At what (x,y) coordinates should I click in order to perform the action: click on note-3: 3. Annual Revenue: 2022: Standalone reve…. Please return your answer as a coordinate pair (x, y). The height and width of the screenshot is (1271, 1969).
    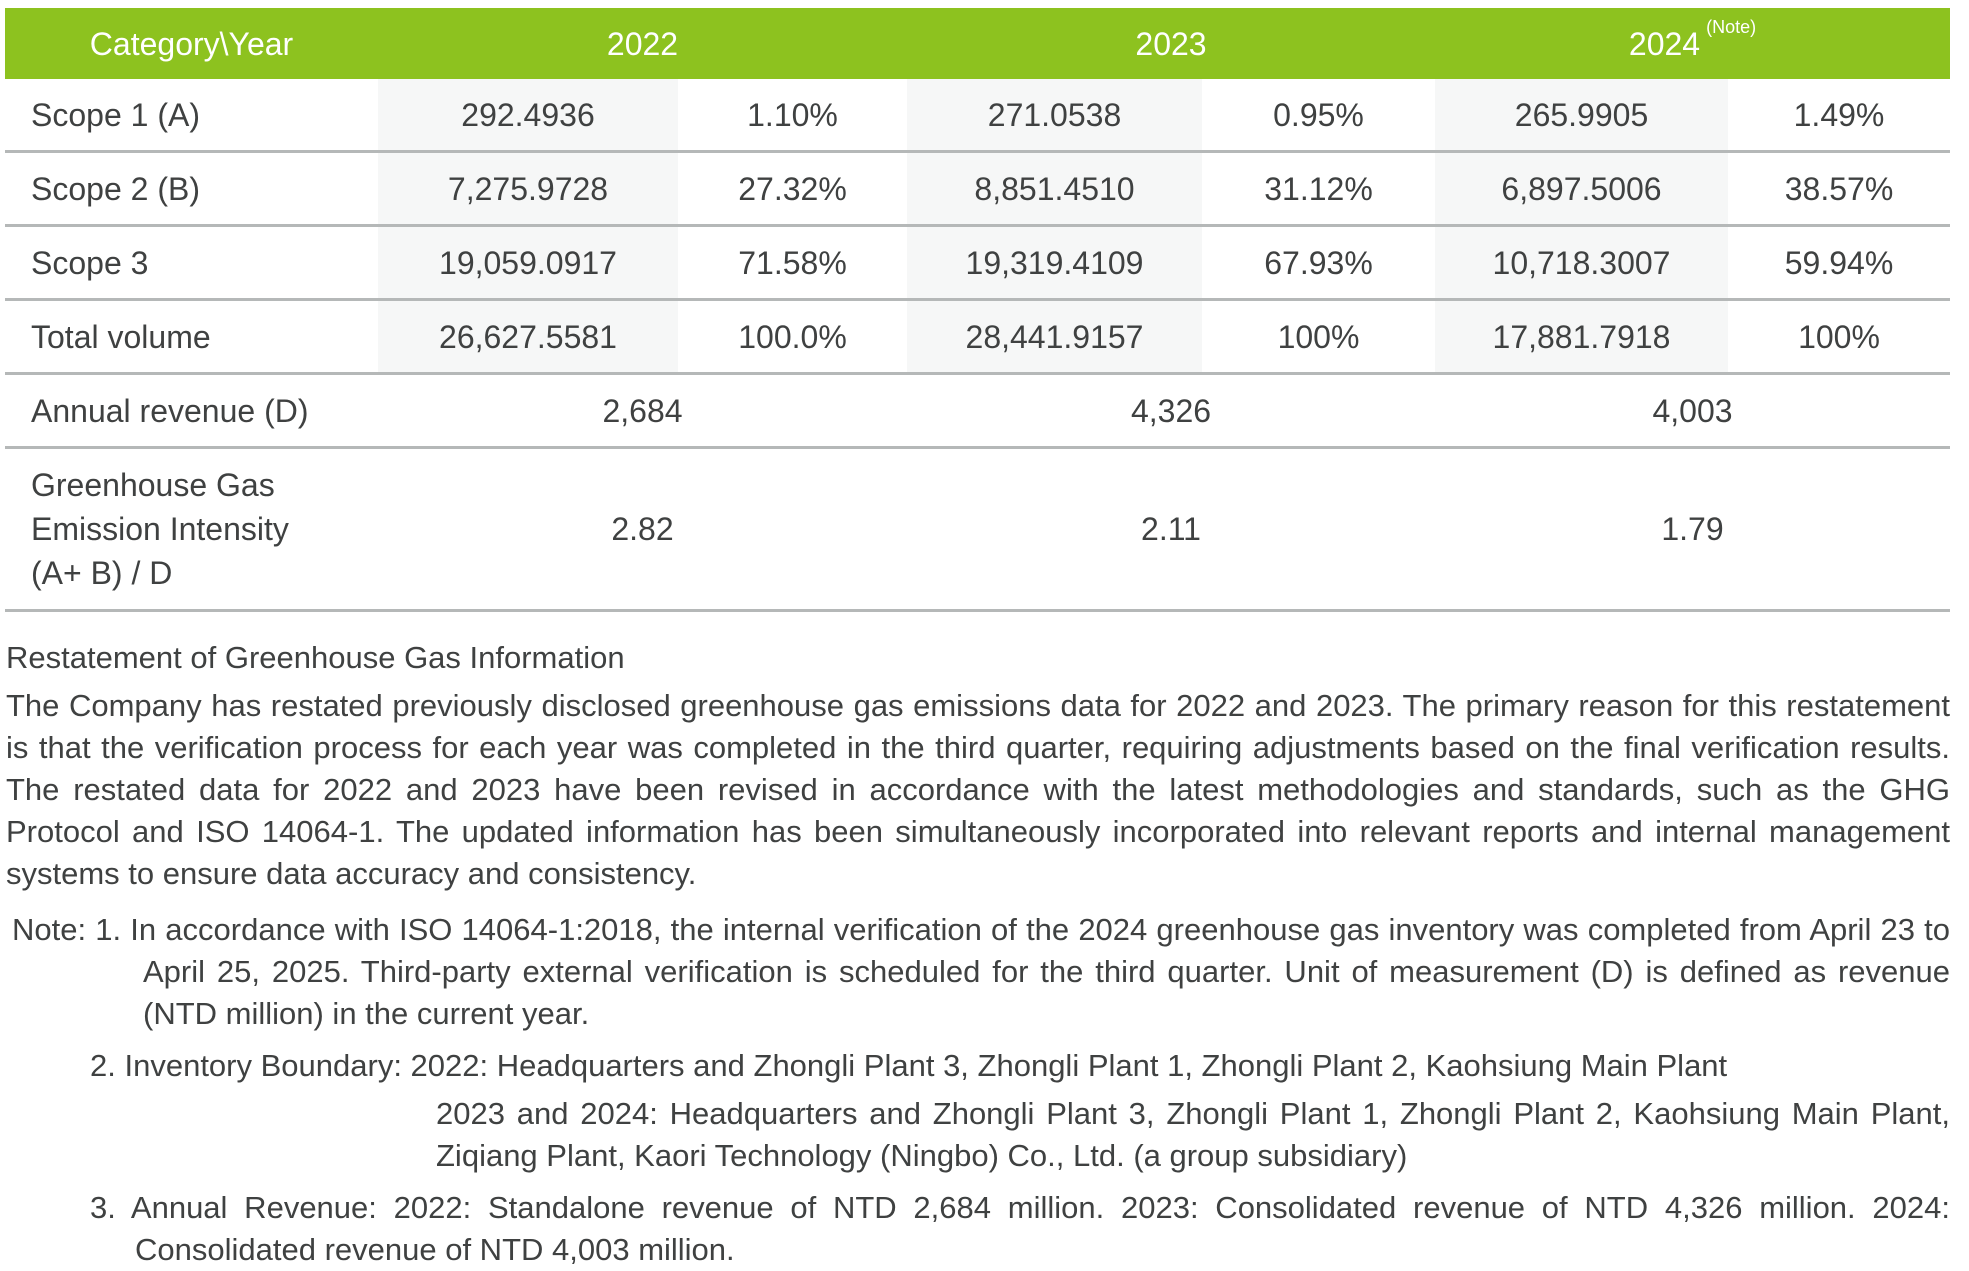
    Looking at the image, I should click on (978, 1229).